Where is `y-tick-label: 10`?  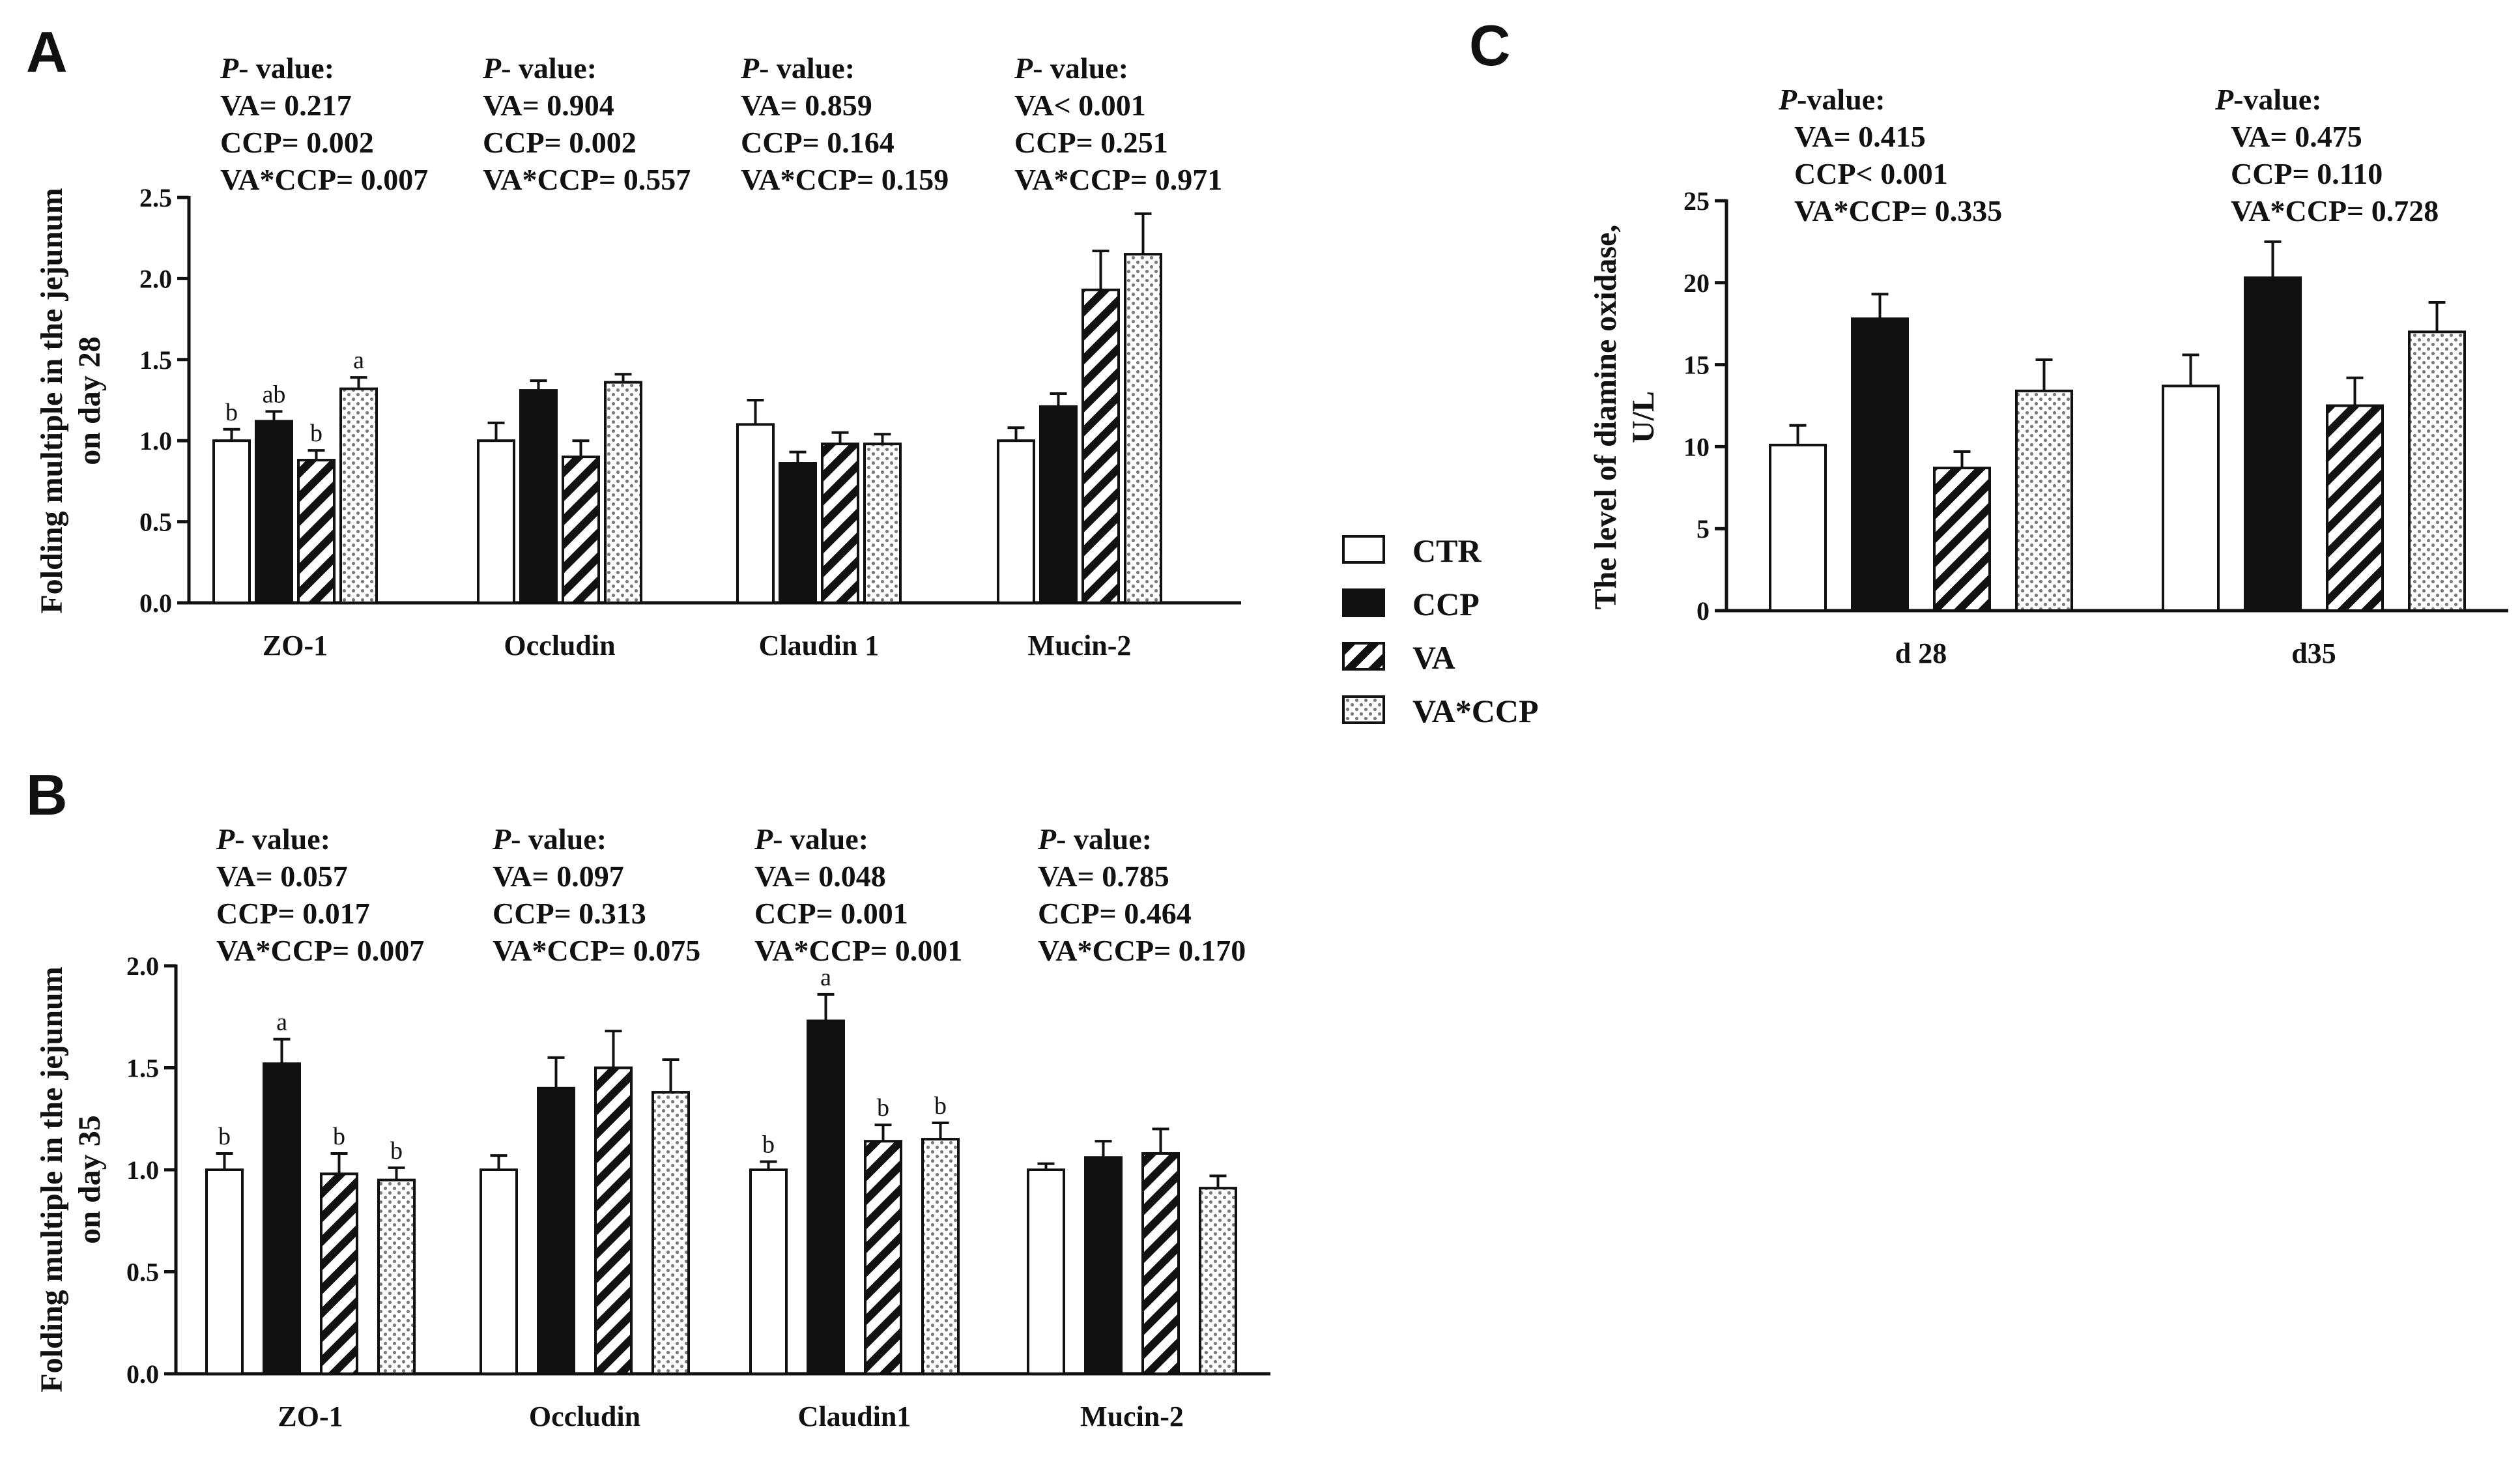 y-tick-label: 10 is located at coordinates (1696, 446).